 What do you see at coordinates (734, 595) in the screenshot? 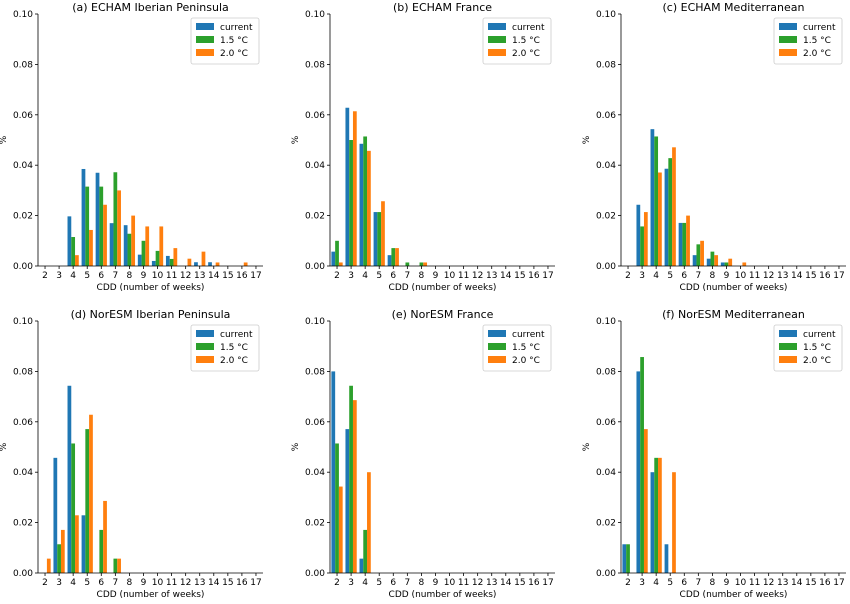
I see `x-axis-label: CDD (number of weeks)` at bounding box center [734, 595].